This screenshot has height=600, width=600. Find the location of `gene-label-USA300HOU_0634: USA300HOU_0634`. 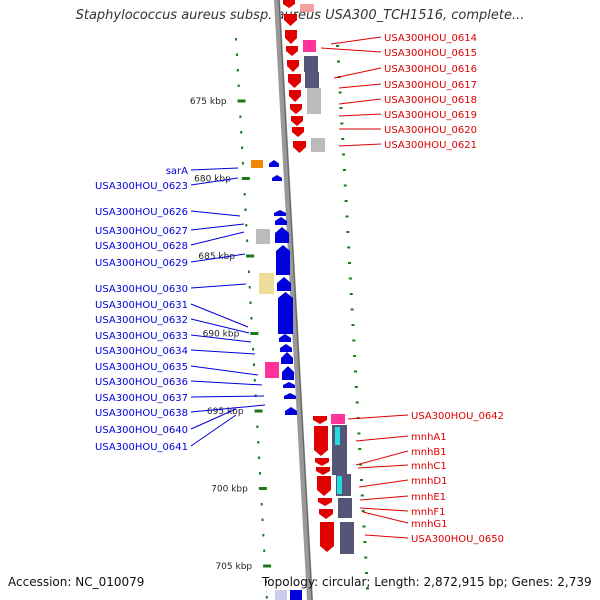

gene-label-USA300HOU_0634: USA300HOU_0634 is located at coordinates (141, 351).